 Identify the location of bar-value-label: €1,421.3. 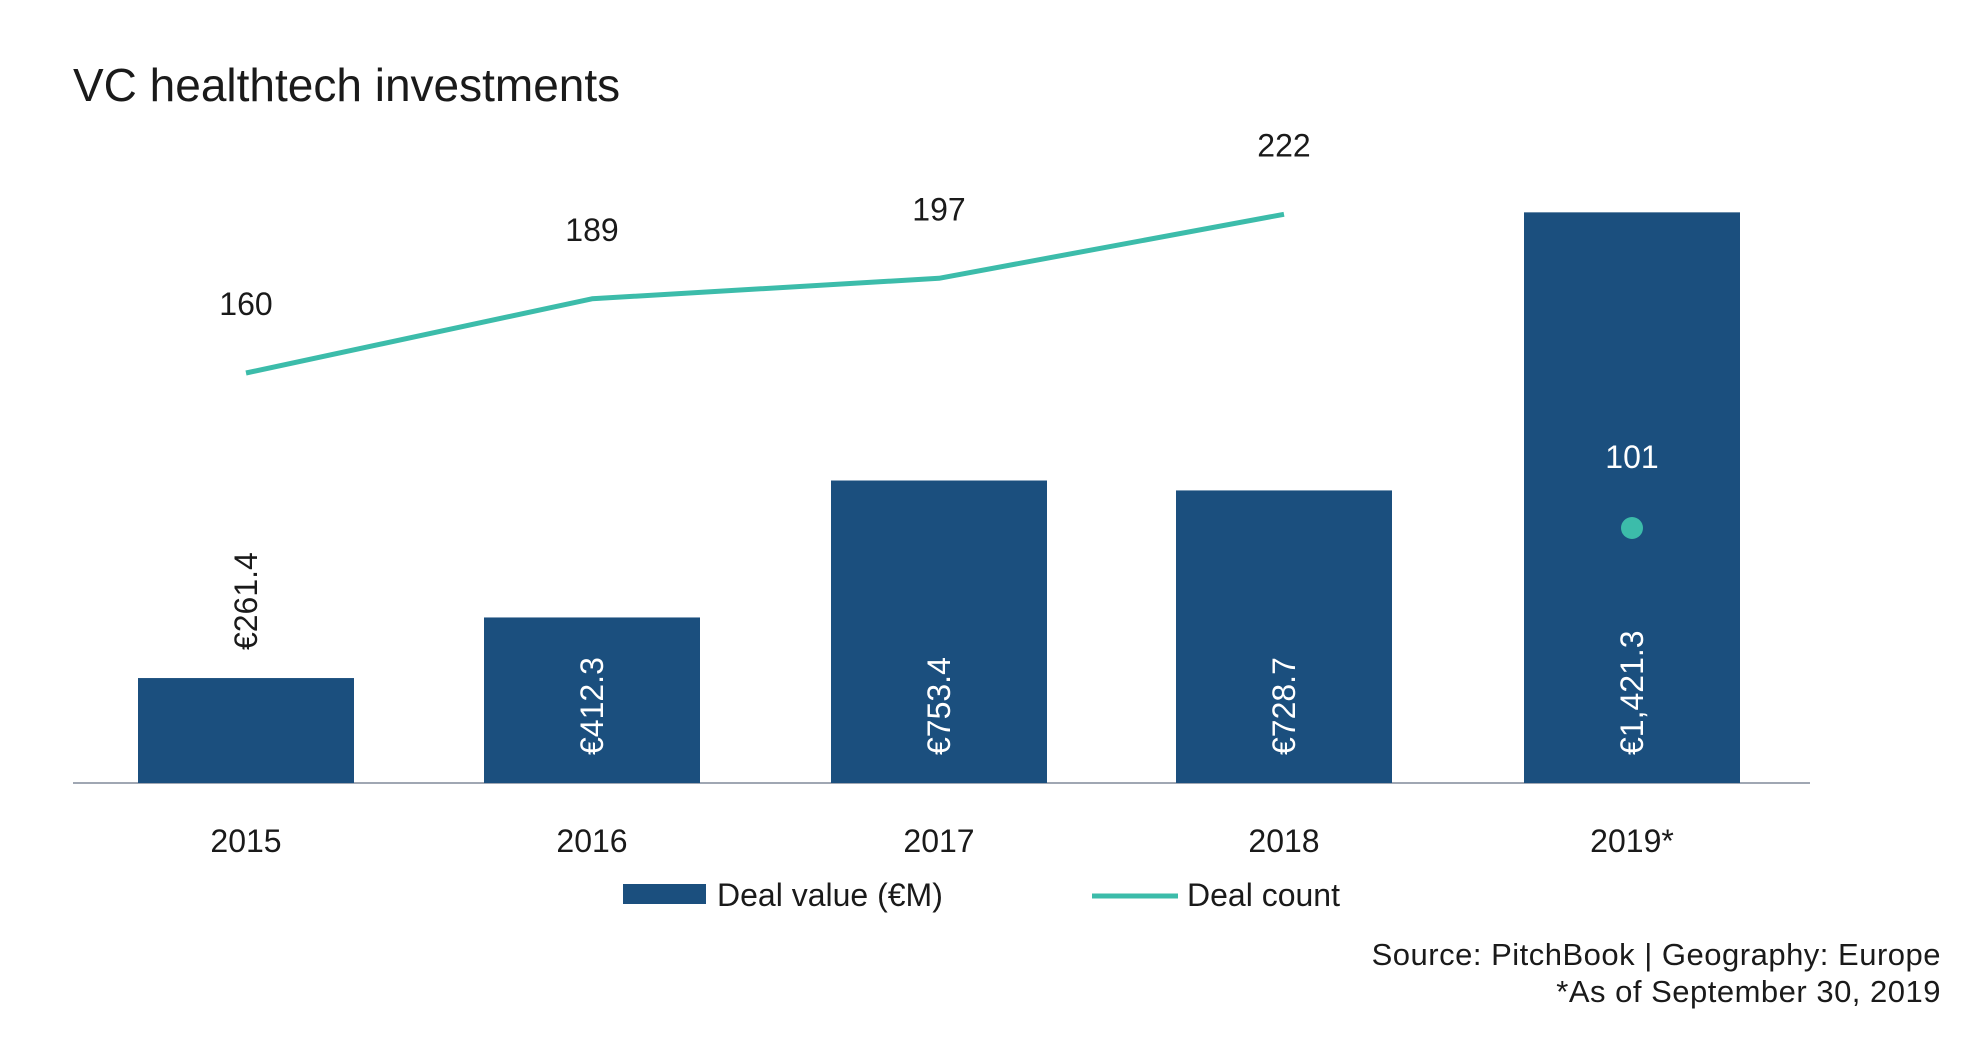
(1632, 692).